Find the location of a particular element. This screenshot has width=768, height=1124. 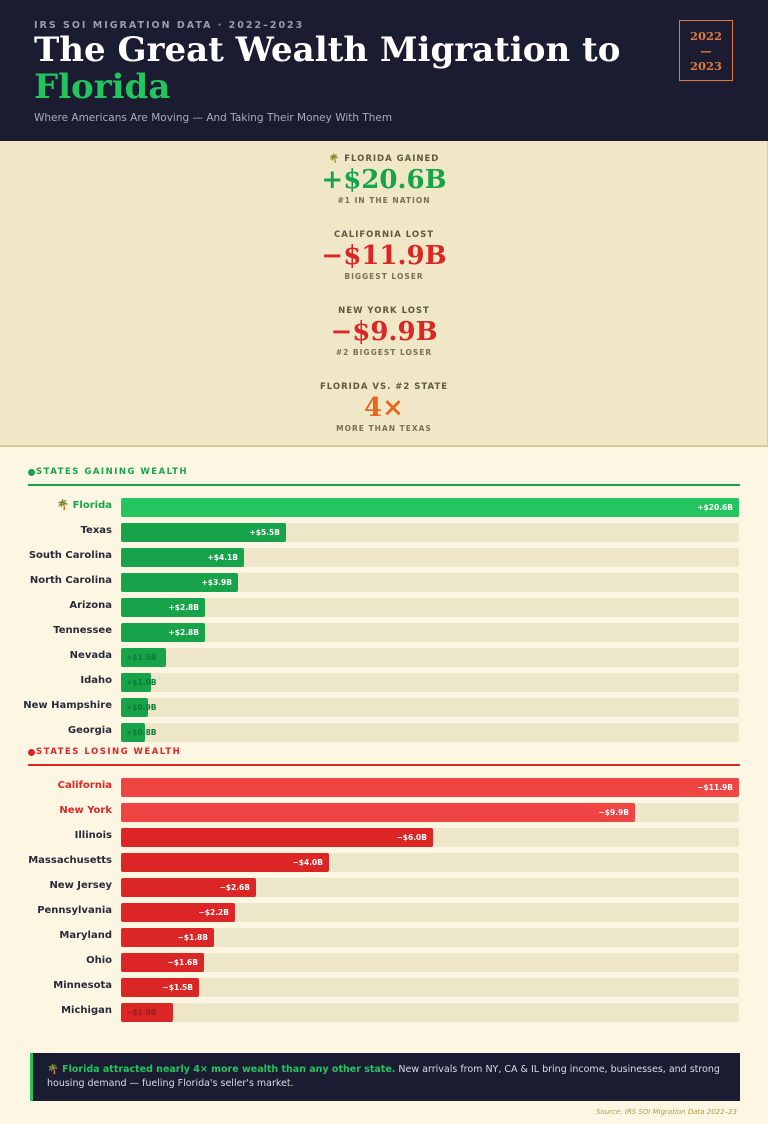

stat-sub: BIGGEST LOSER is located at coordinates (384, 276).